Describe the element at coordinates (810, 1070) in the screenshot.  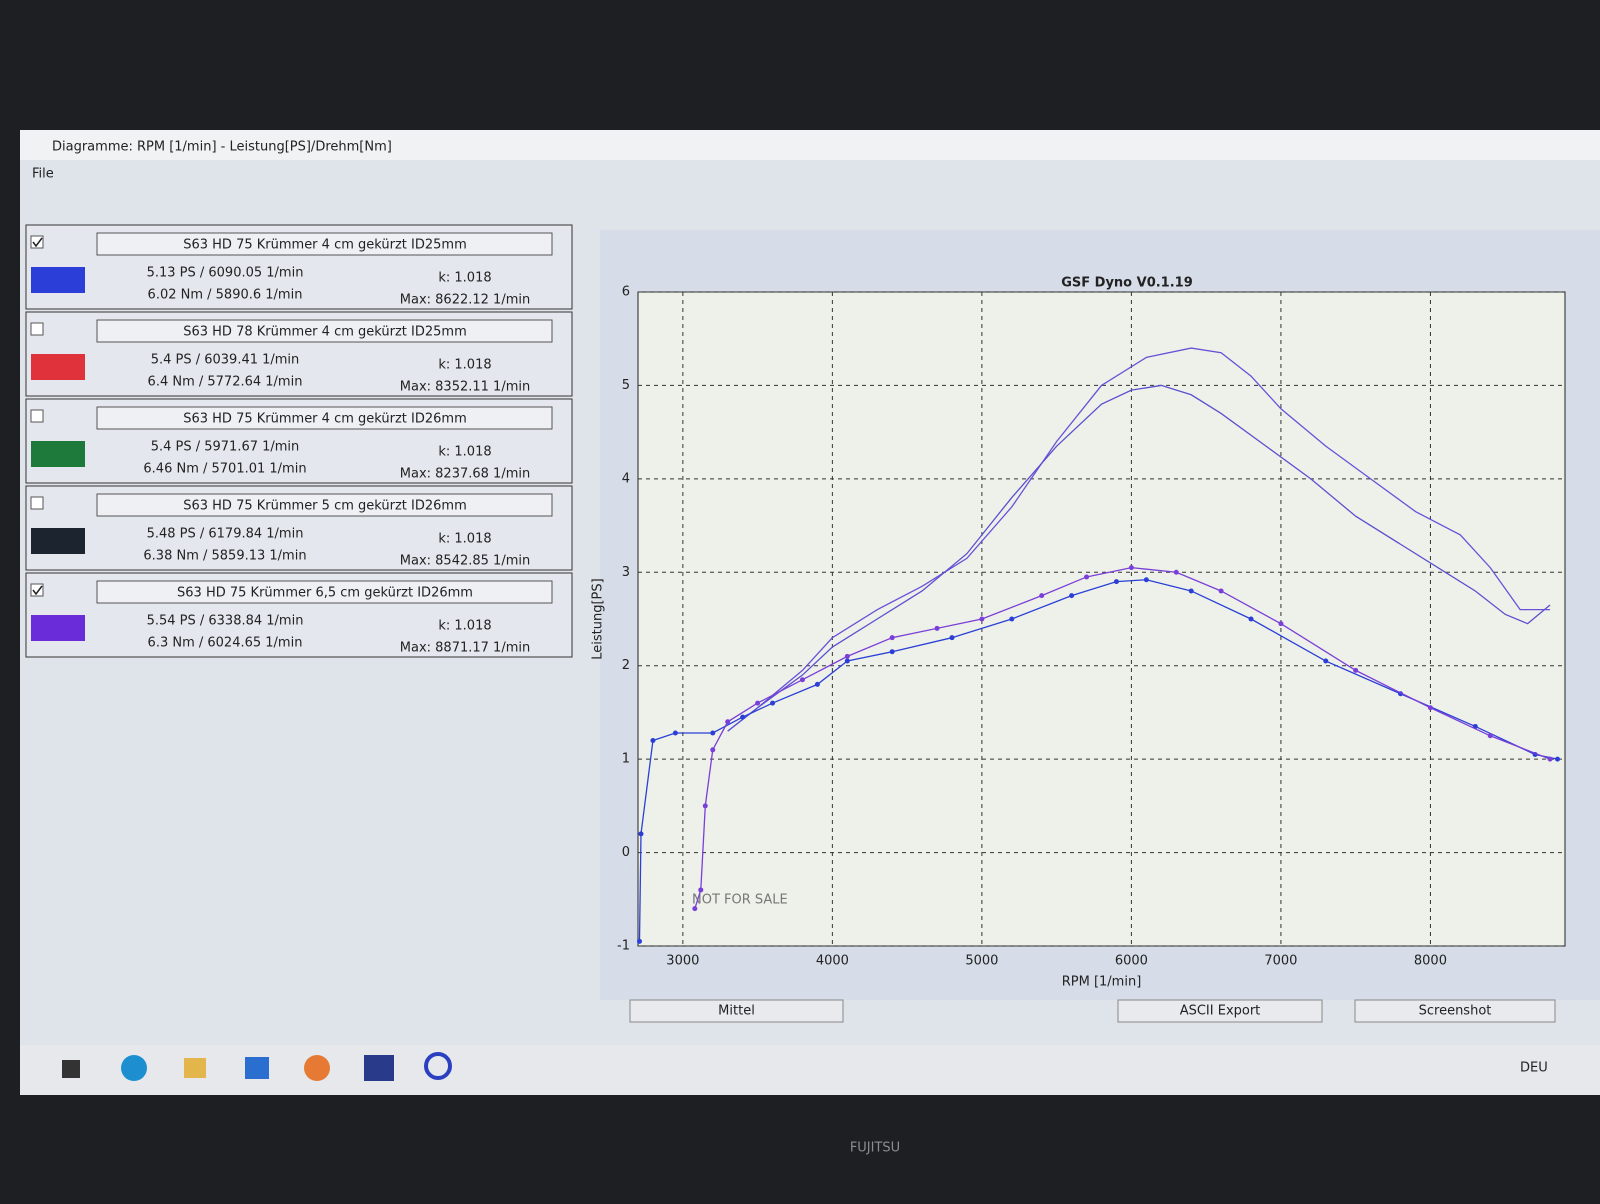
I see `taskbar` at that location.